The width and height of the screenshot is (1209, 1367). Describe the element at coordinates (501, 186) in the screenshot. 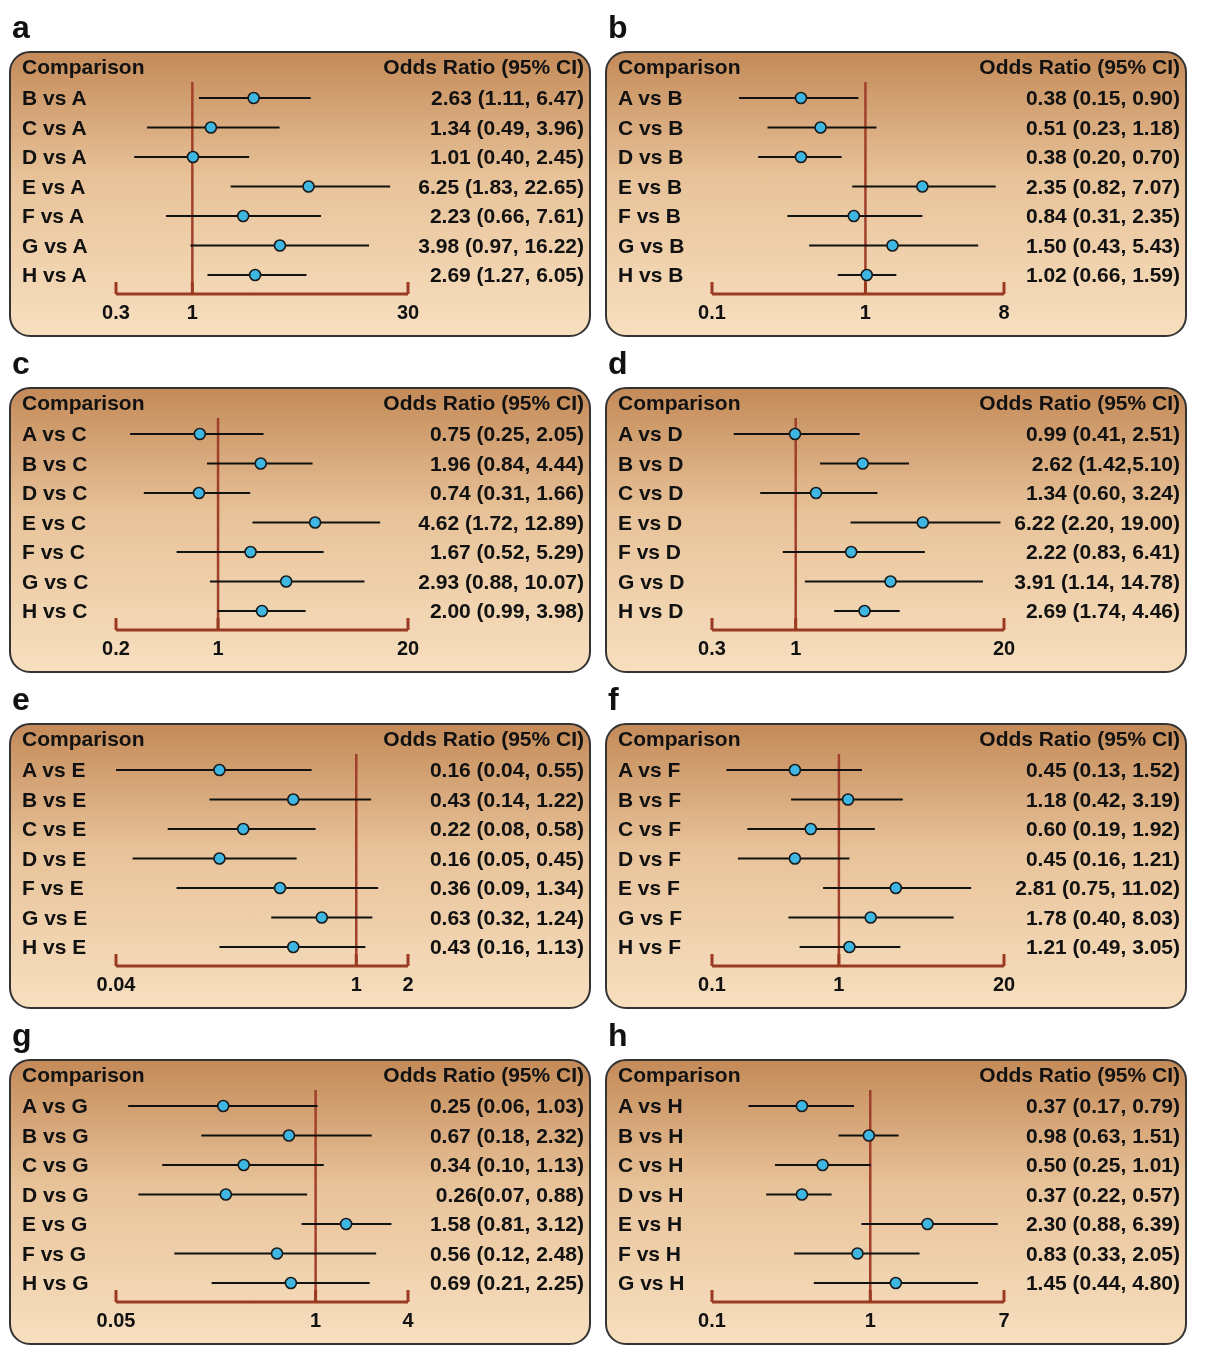

I see `data-label: 6.25 (1.83, 22.65)` at that location.